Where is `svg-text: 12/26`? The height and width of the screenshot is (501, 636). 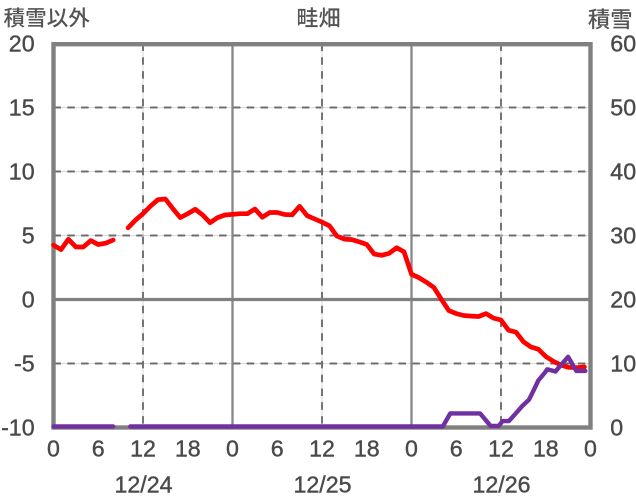
svg-text: 12/26 is located at coordinates (501, 484).